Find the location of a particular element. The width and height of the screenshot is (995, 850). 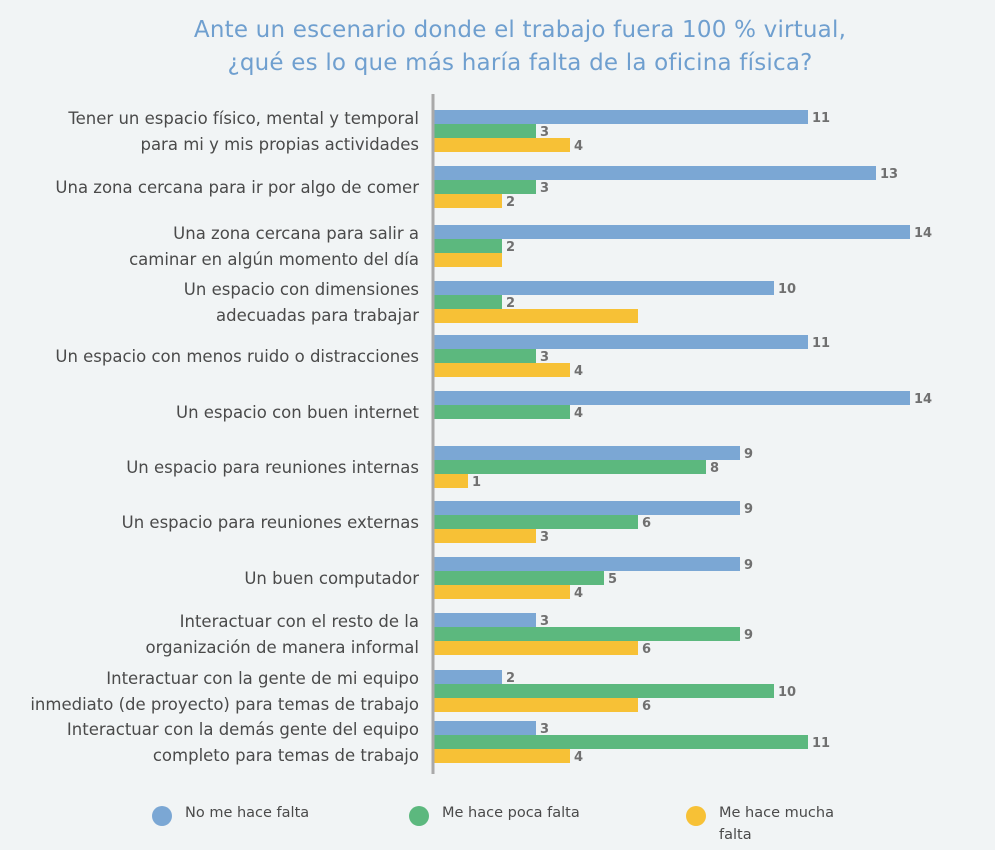

category-label-2-0: Una zona cercana para salir a is located at coordinates (296, 233).